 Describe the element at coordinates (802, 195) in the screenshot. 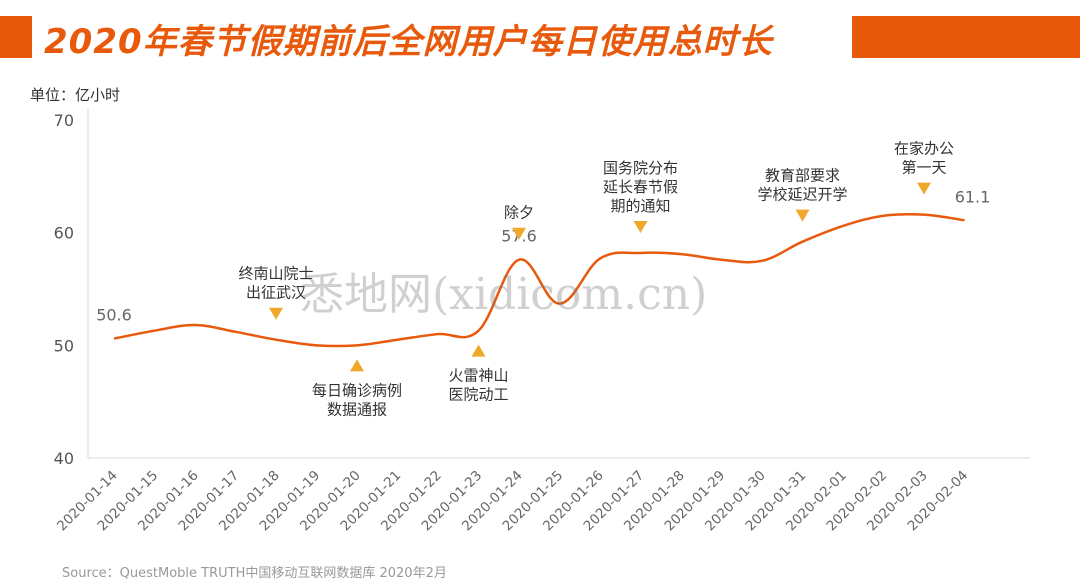

I see `annotation-text: 学校延迟开学` at that location.